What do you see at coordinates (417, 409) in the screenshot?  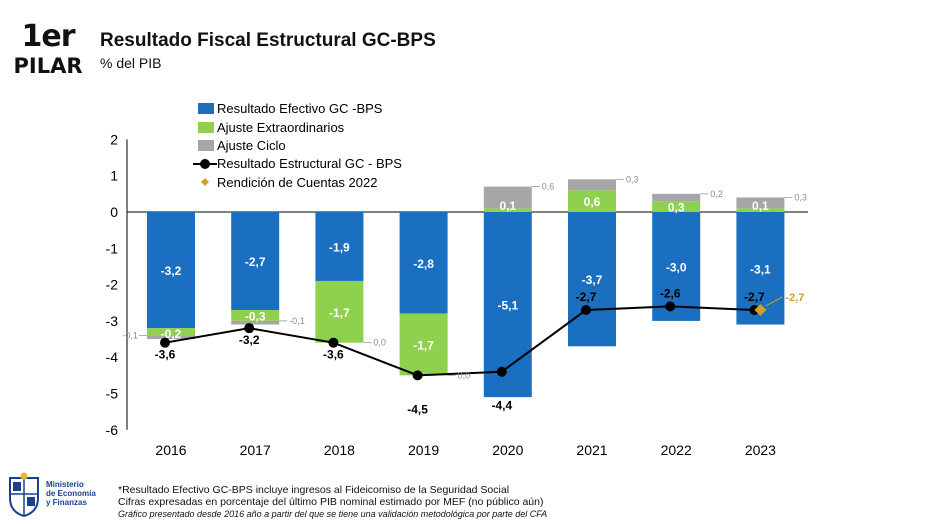 I see `label-estructural: -4,5` at bounding box center [417, 409].